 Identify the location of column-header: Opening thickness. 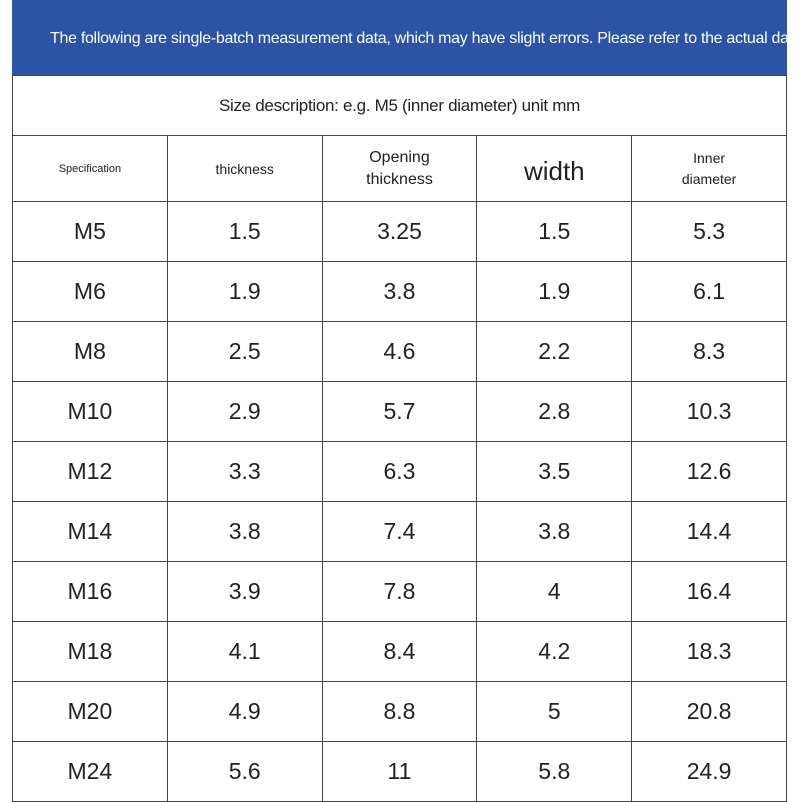
(399, 168).